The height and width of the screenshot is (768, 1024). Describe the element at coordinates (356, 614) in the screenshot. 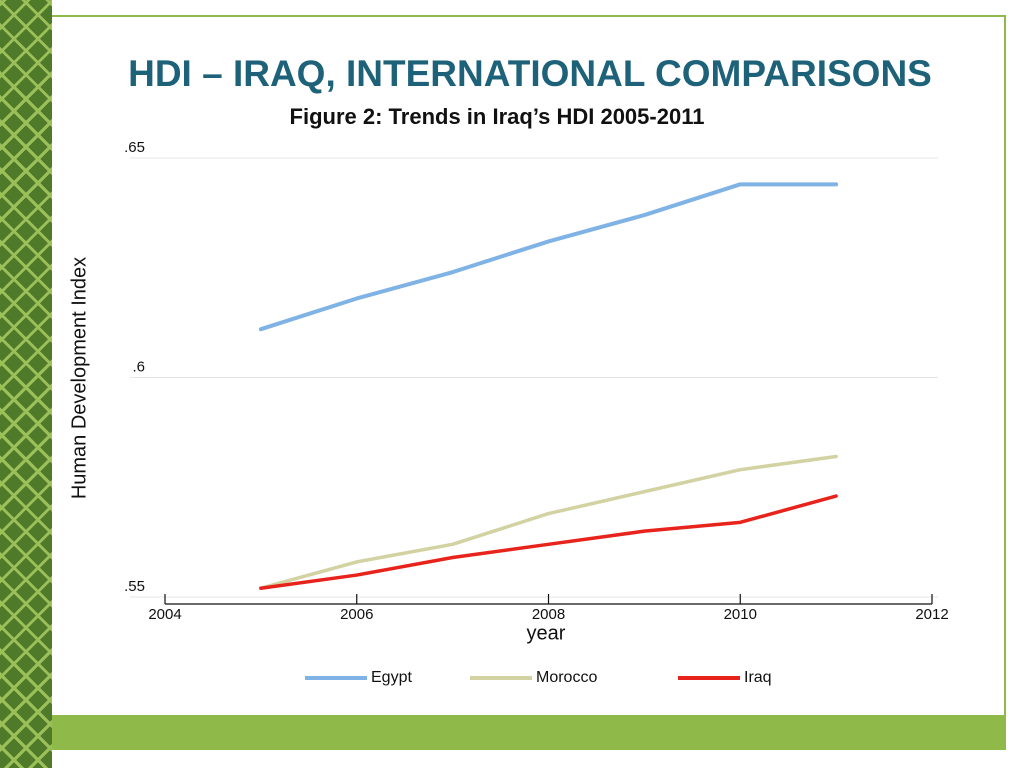

I see `x-tick-label: 2006` at that location.